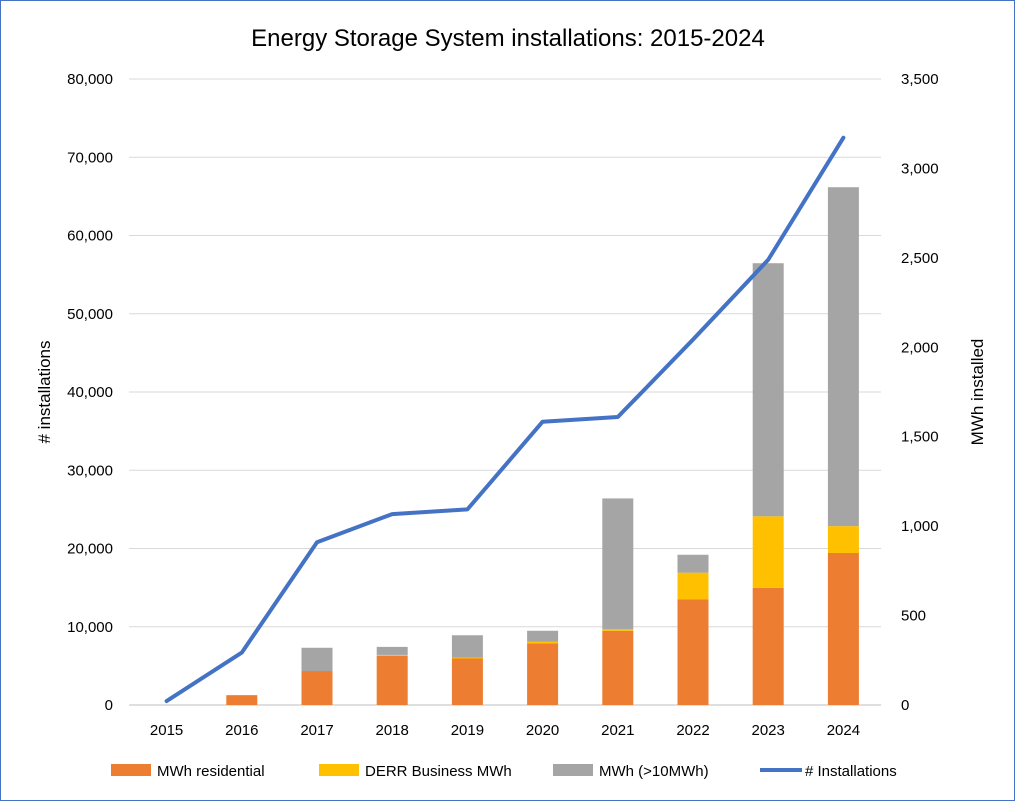  I want to click on y-left-tick-label: 30,000, so click(90, 470).